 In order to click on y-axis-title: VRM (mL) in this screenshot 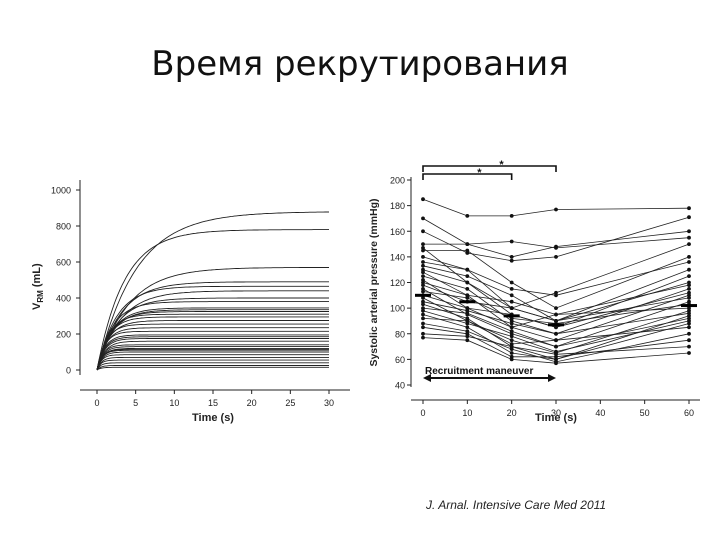, I will do `click(38, 286)`.